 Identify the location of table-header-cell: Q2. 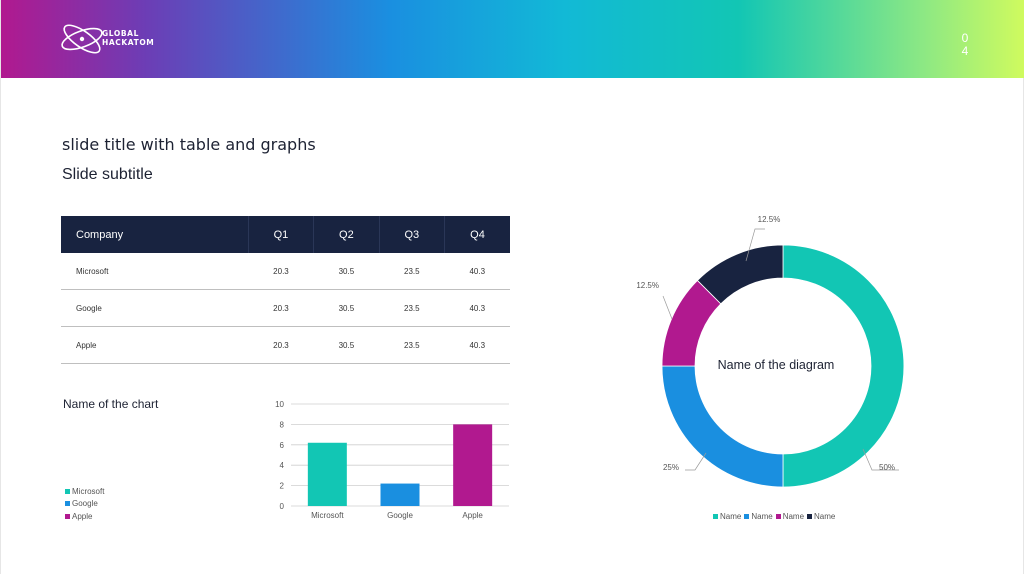
(346, 234).